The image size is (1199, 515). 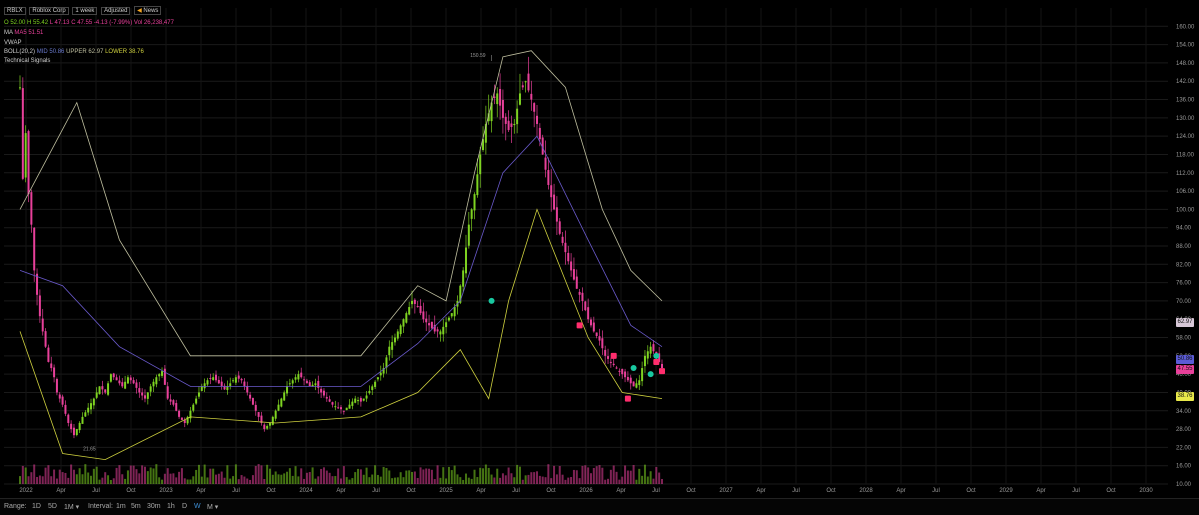 I want to click on interval-1h: 1h, so click(x=171, y=506).